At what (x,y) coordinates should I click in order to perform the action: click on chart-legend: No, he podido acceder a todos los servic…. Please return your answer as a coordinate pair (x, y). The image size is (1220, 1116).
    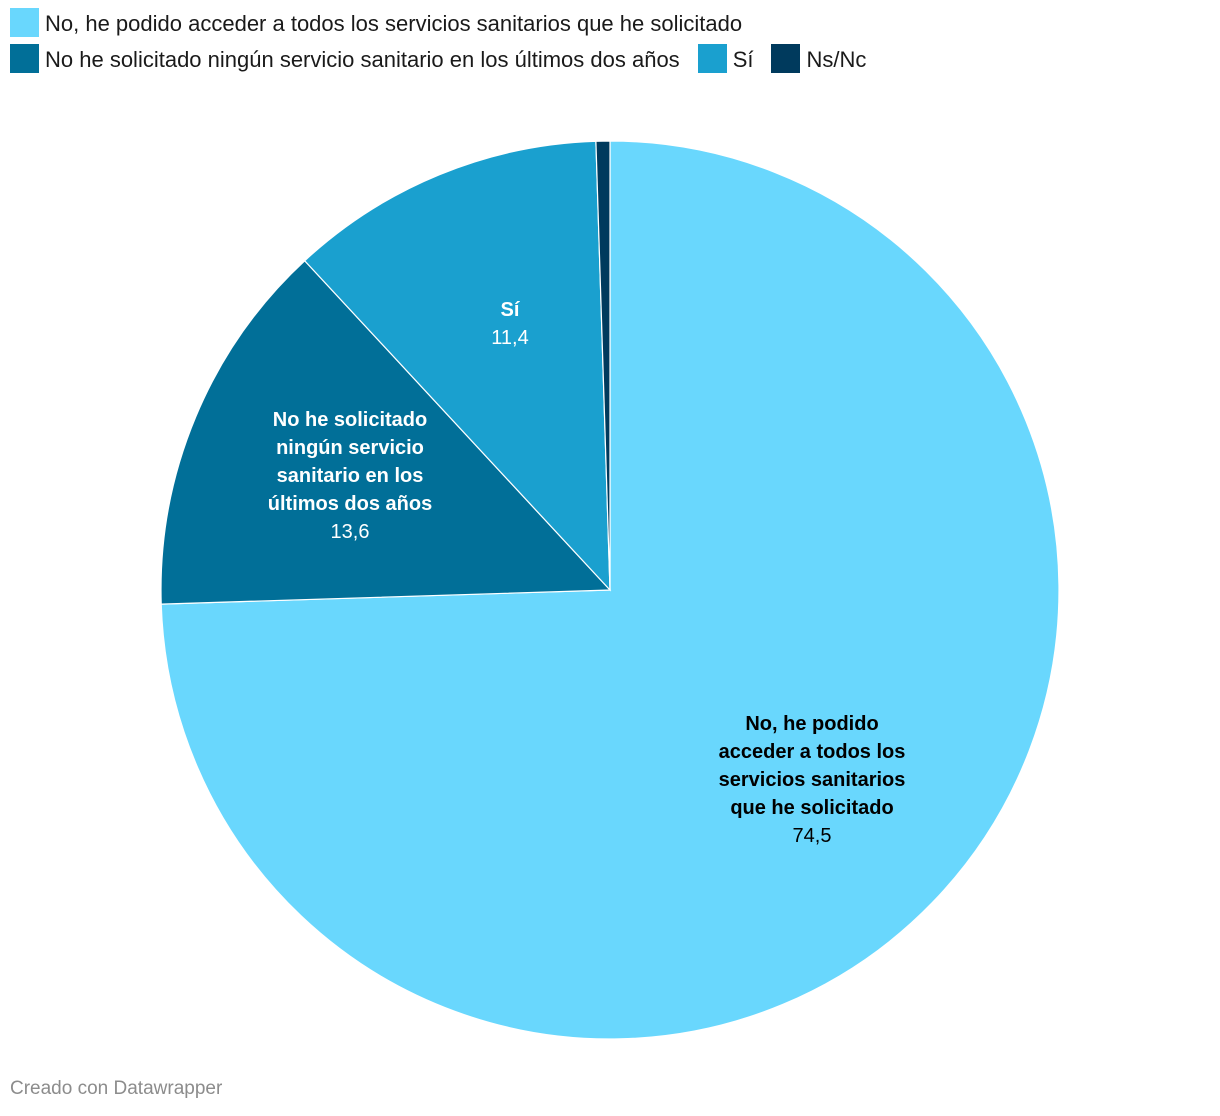
    Looking at the image, I should click on (610, 42).